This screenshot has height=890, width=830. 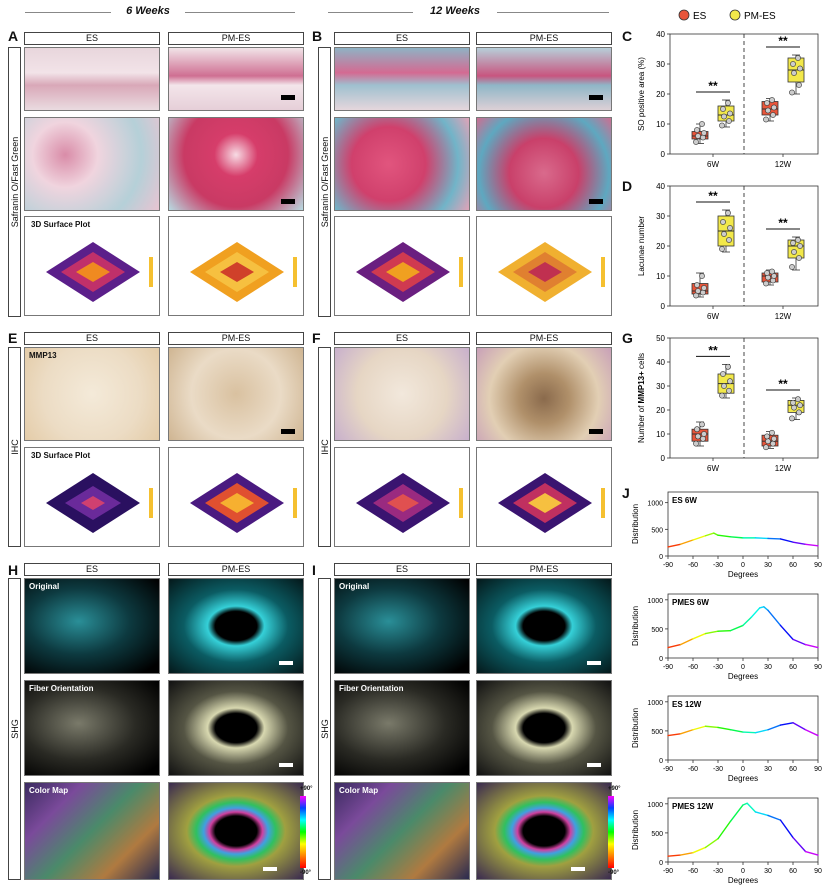 I want to click on ihc-surface-plot-pmes-6w, so click(x=236, y=497).